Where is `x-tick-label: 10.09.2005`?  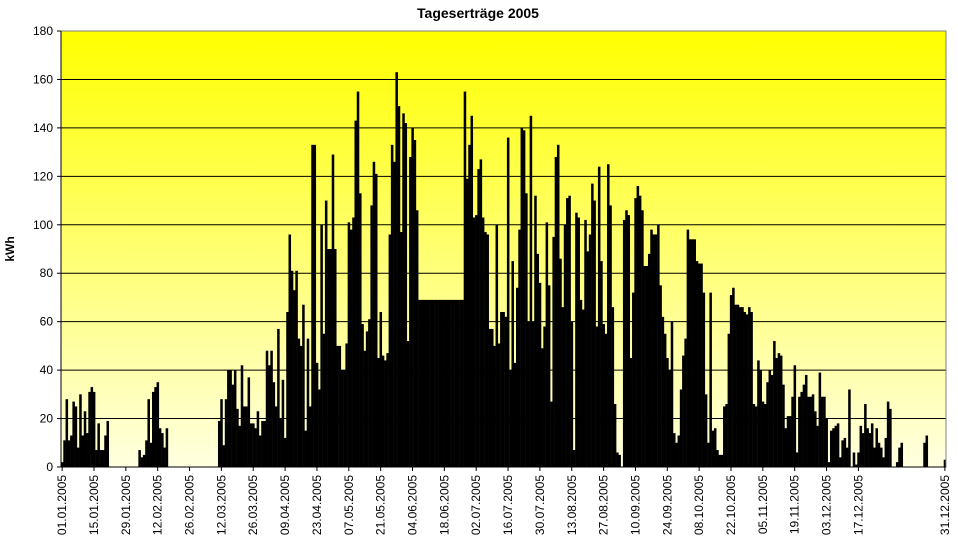
x-tick-label: 10.09.2005 is located at coordinates (635, 505).